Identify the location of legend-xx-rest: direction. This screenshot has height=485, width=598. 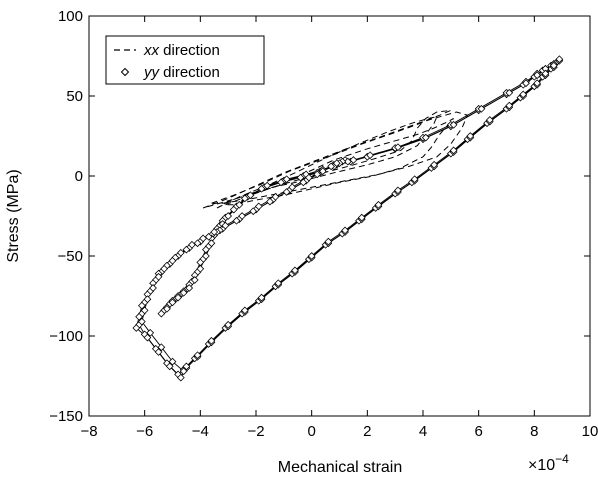
(189, 50).